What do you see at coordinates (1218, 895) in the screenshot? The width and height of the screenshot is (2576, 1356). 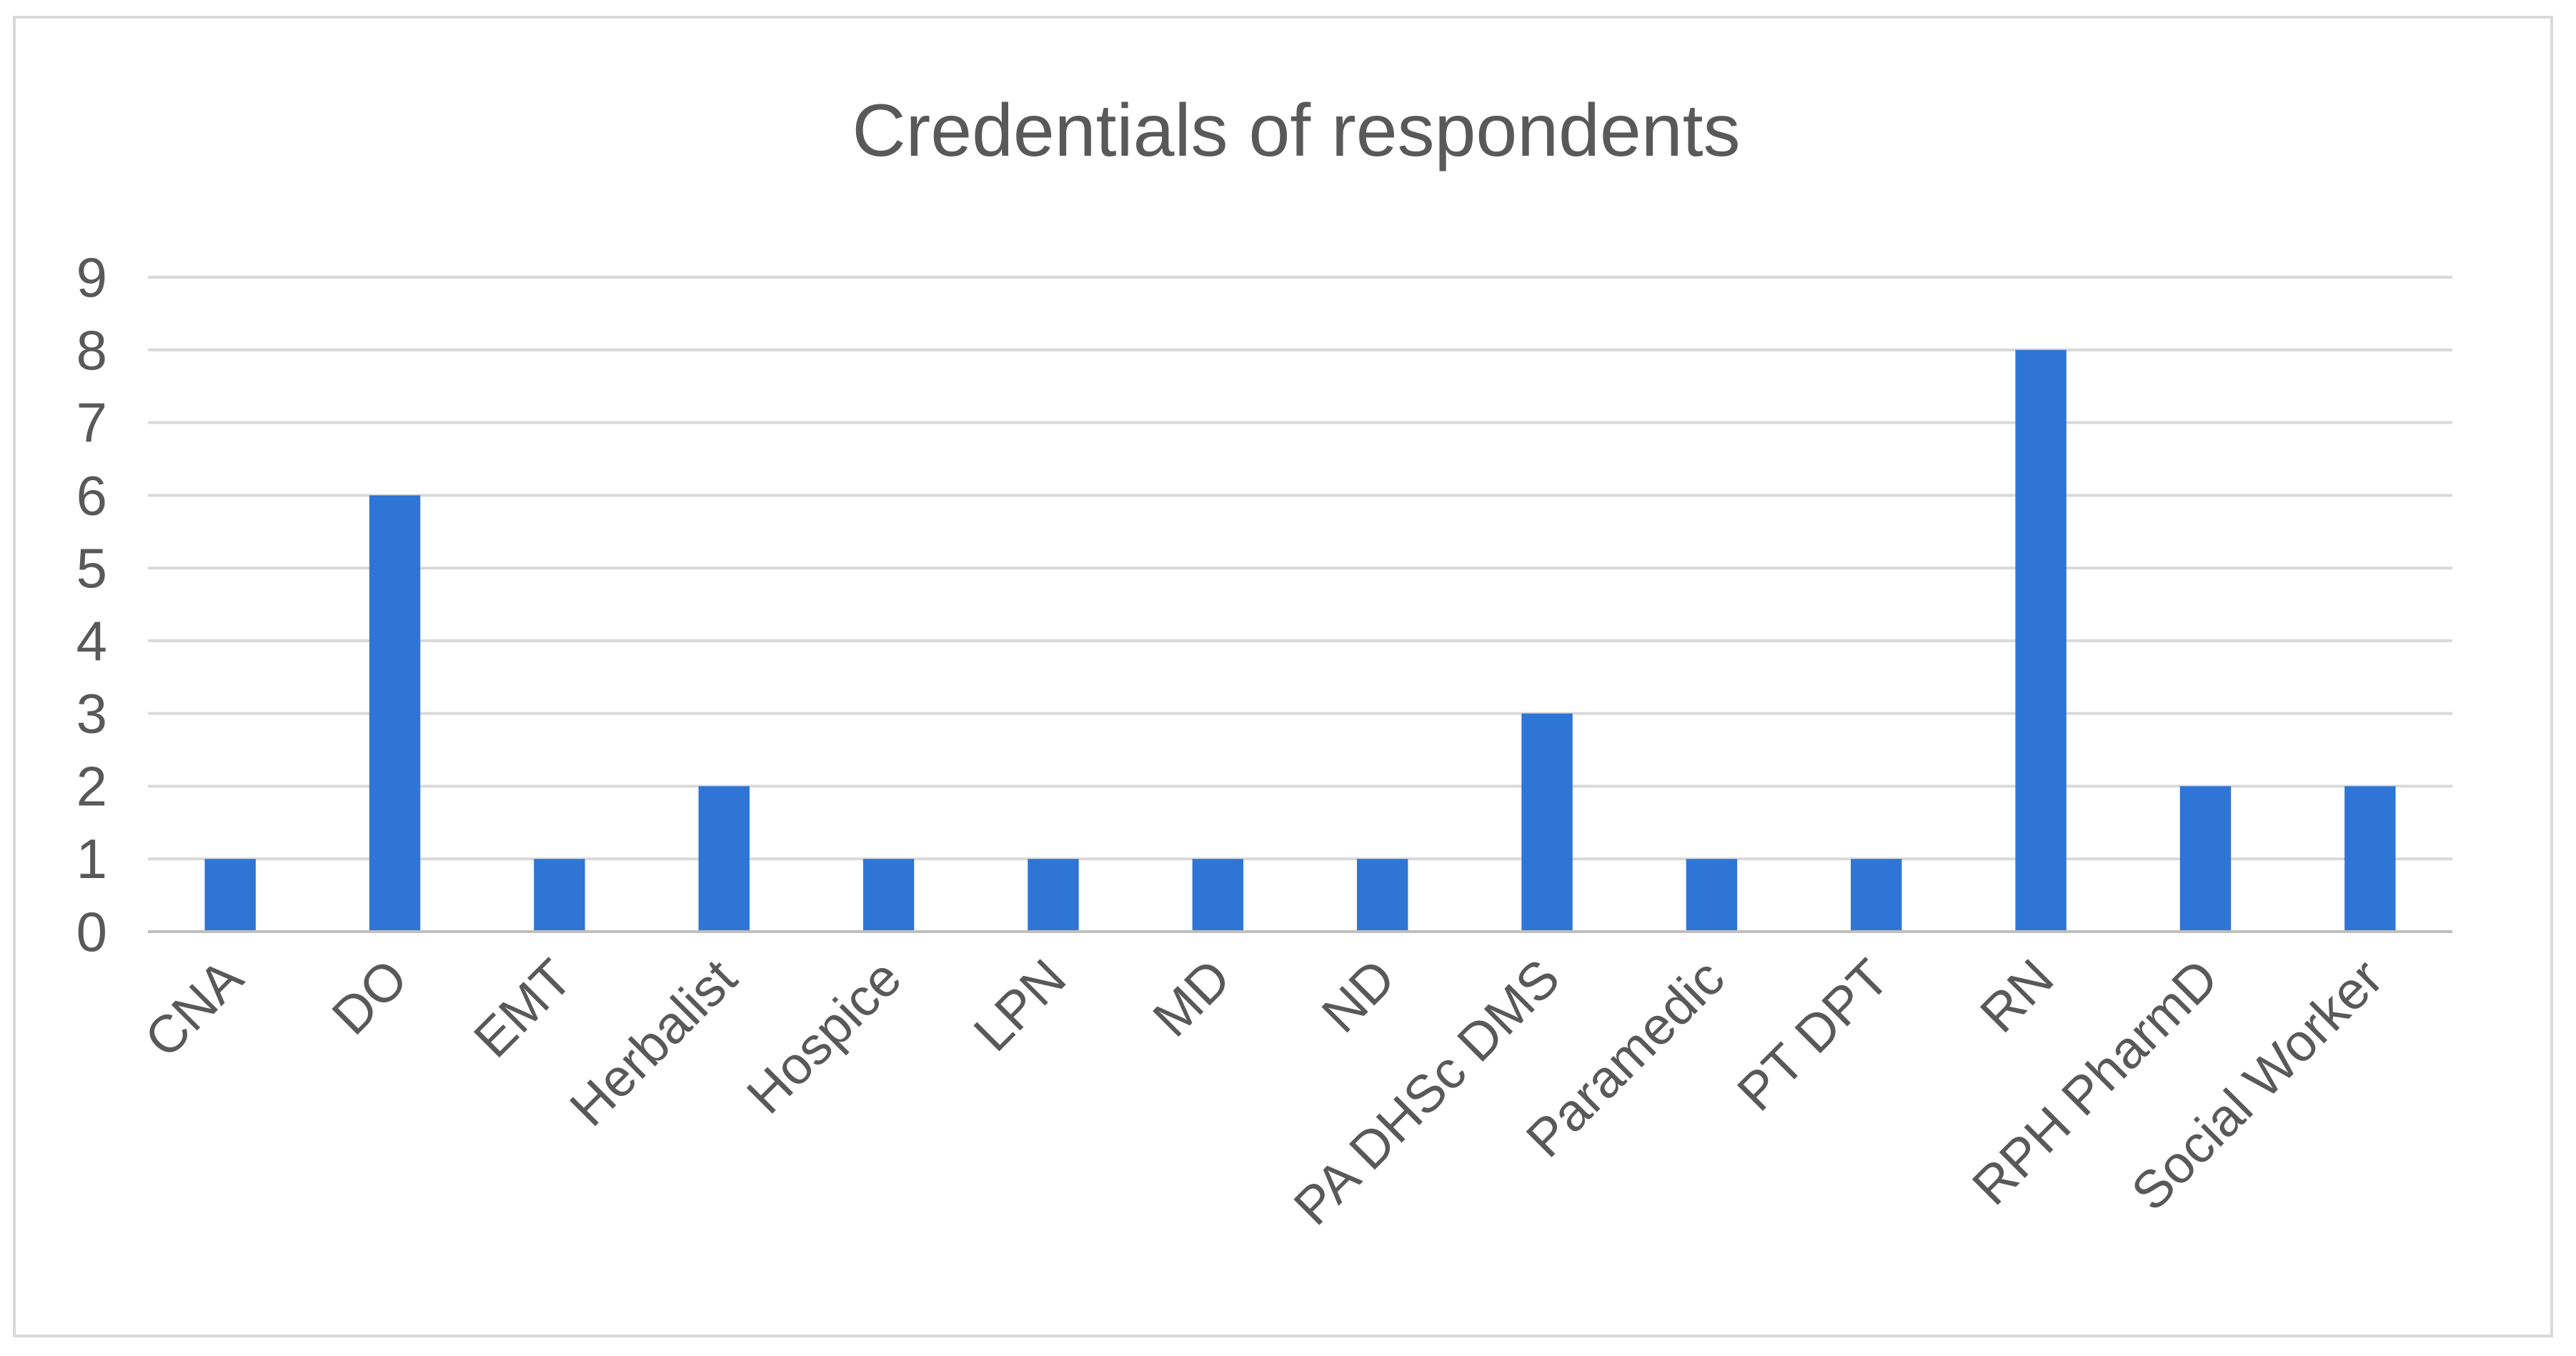 I see `bar-md` at bounding box center [1218, 895].